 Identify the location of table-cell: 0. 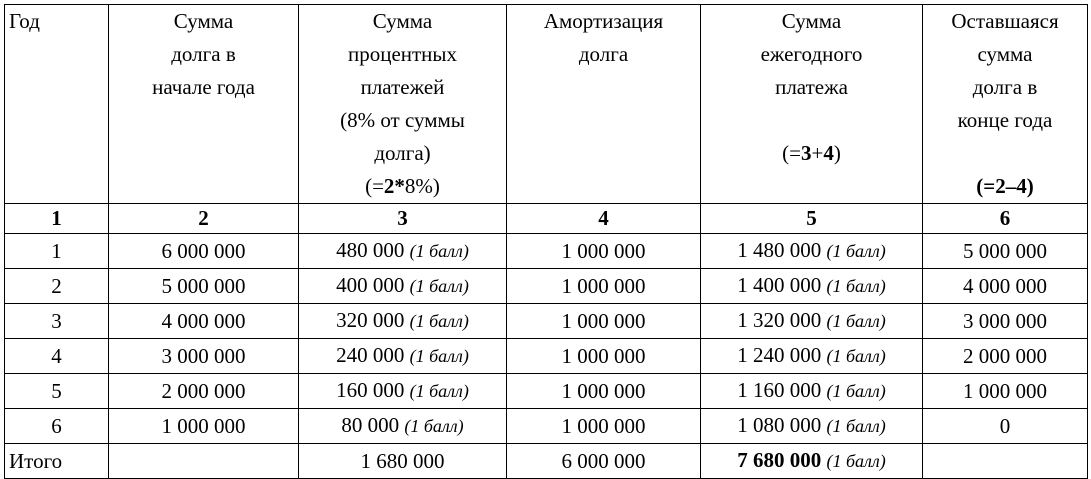
(1005, 426).